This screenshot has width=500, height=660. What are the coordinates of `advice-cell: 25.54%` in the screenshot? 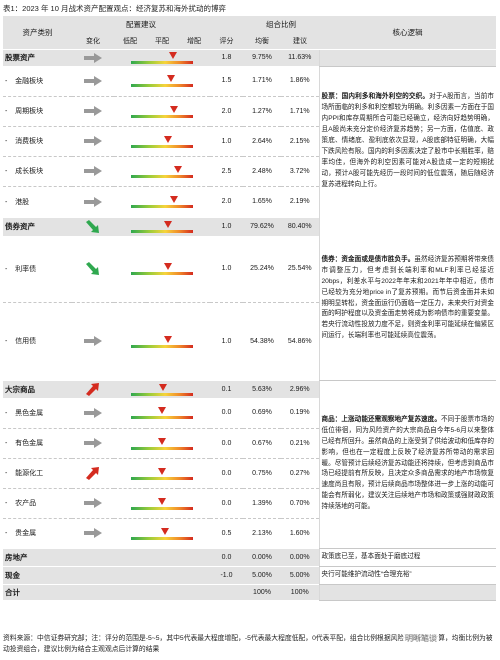 It's located at (300, 269).